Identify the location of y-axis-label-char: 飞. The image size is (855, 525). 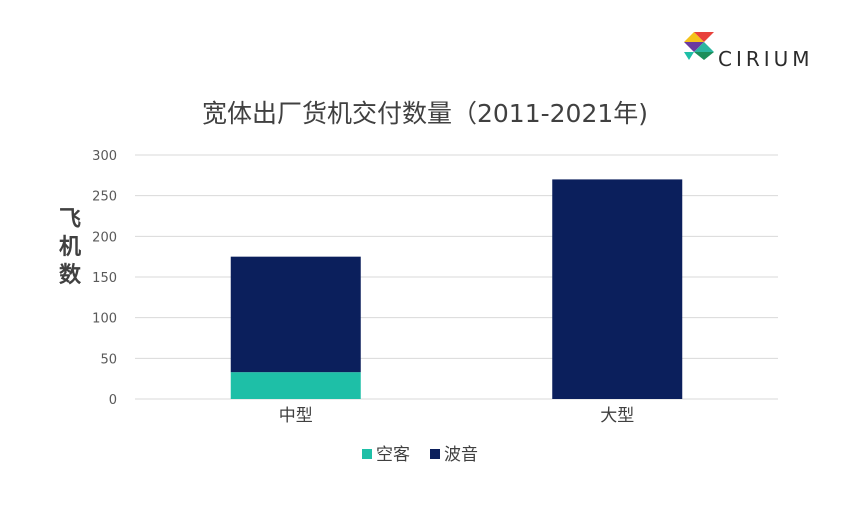
(70, 219).